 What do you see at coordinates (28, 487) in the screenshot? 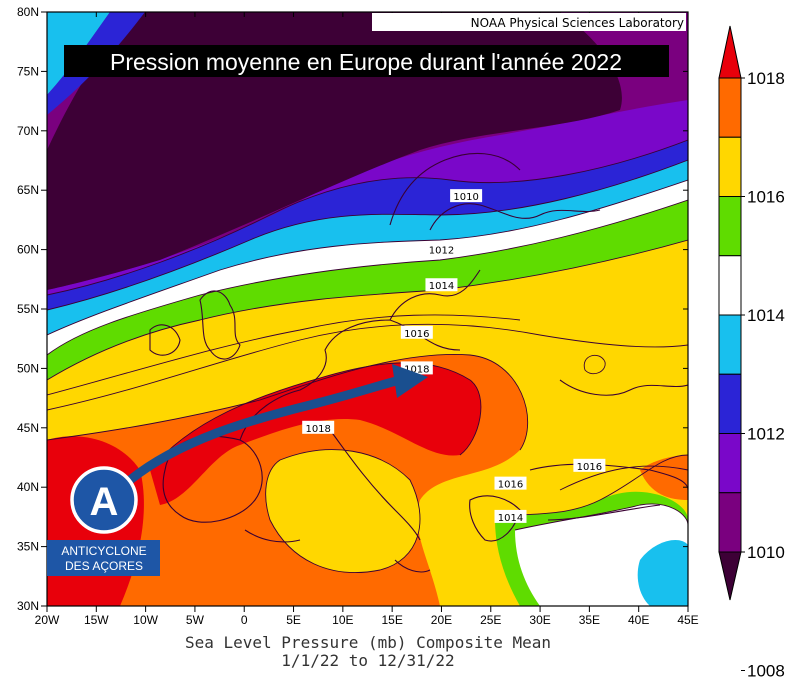
I see `lat-tick-label: 40N` at bounding box center [28, 487].